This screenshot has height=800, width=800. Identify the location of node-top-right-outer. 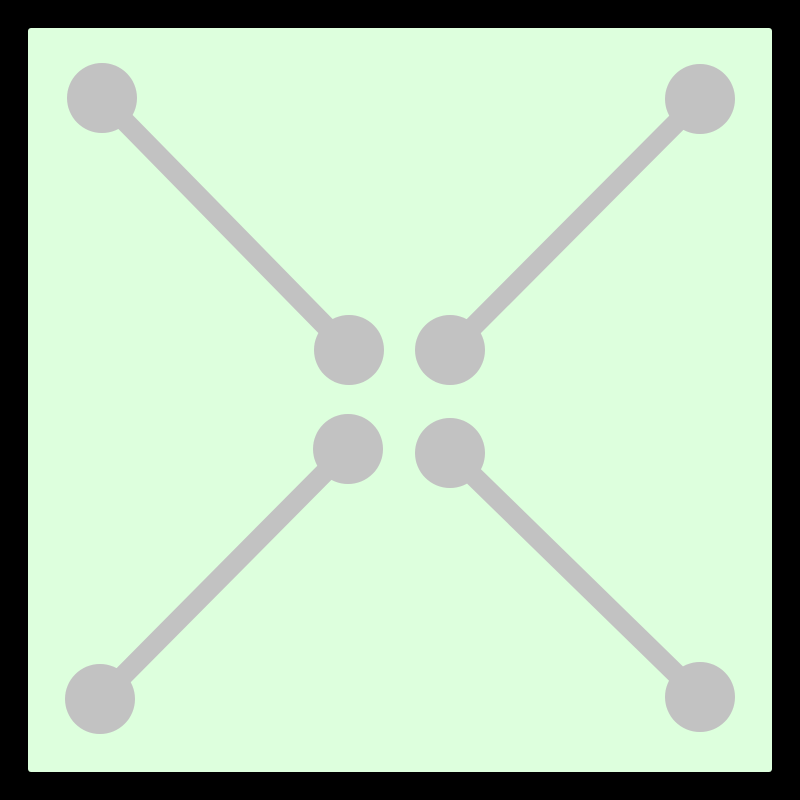
(700, 99).